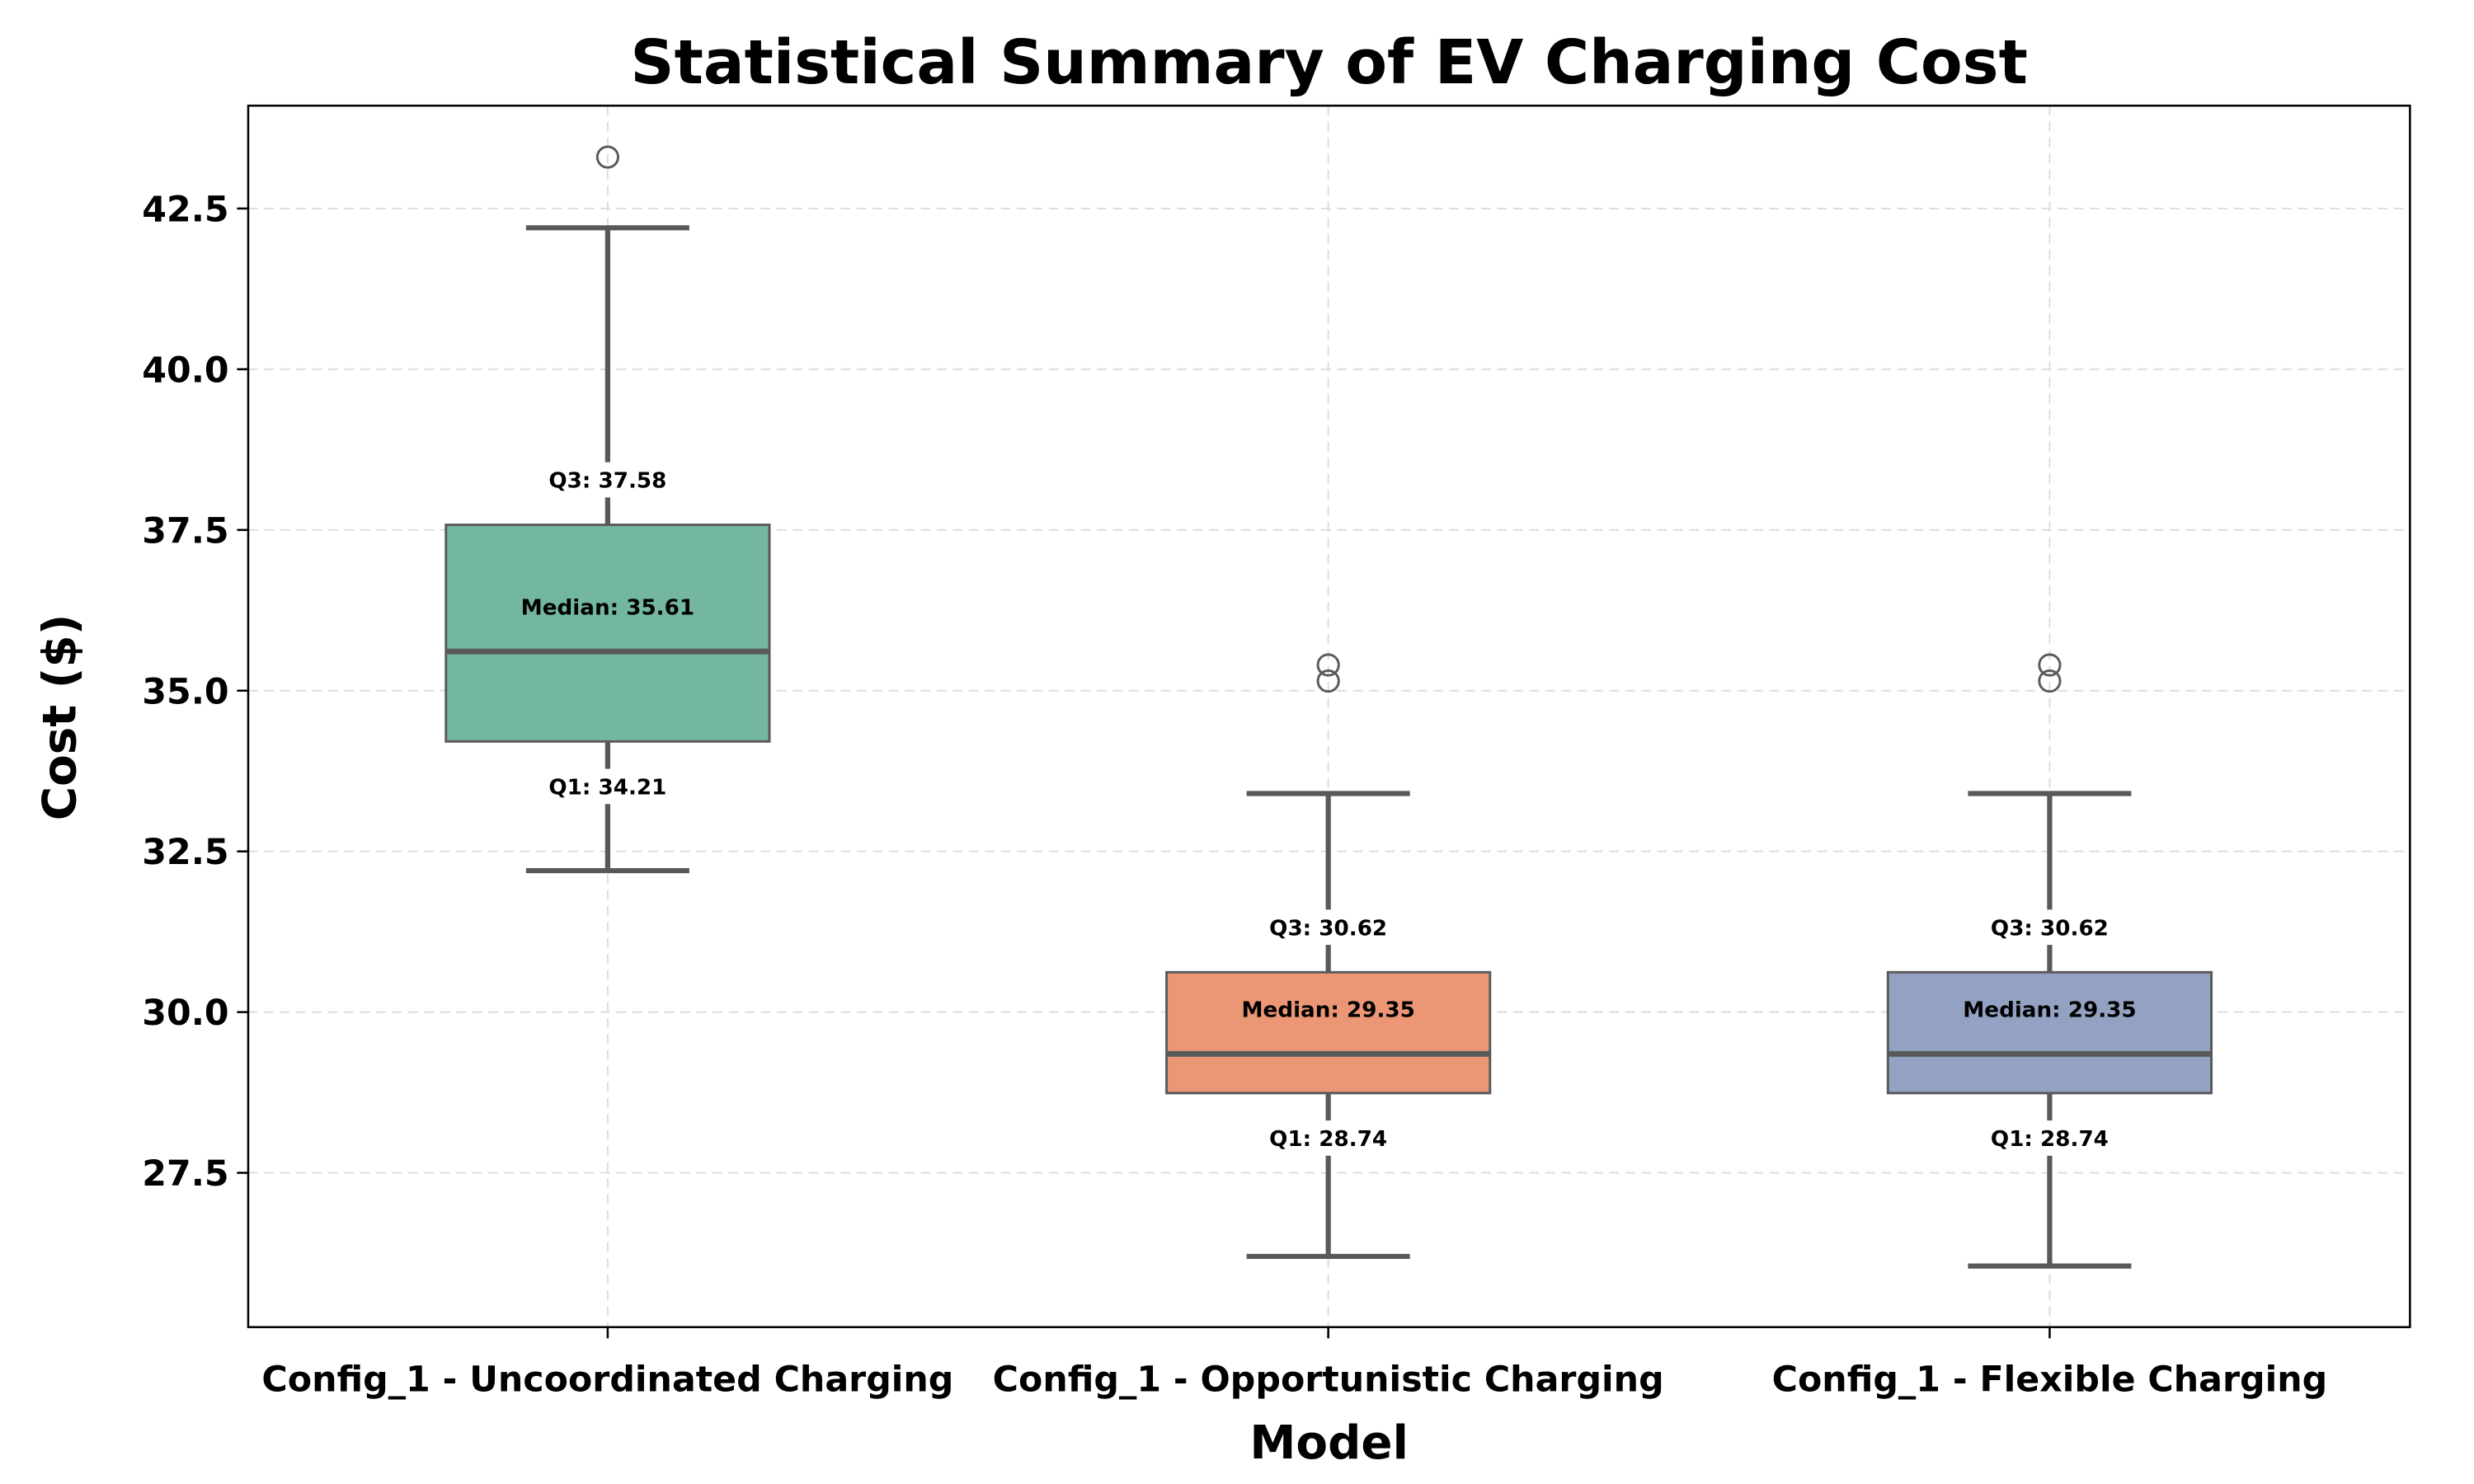 This screenshot has width=2474, height=1484. What do you see at coordinates (185, 370) in the screenshot?
I see `y-tick-label: 40.0` at bounding box center [185, 370].